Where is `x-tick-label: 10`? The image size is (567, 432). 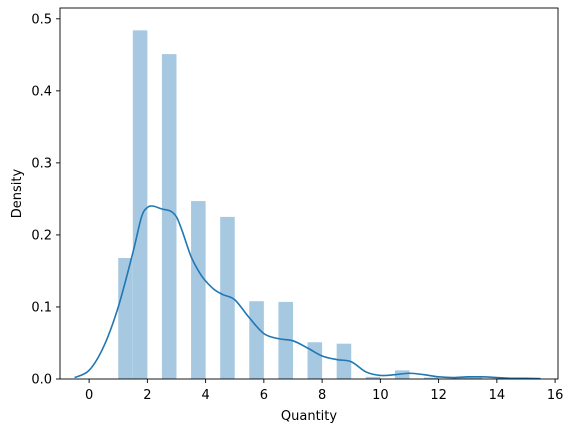
x-tick-label: 10 is located at coordinates (380, 395).